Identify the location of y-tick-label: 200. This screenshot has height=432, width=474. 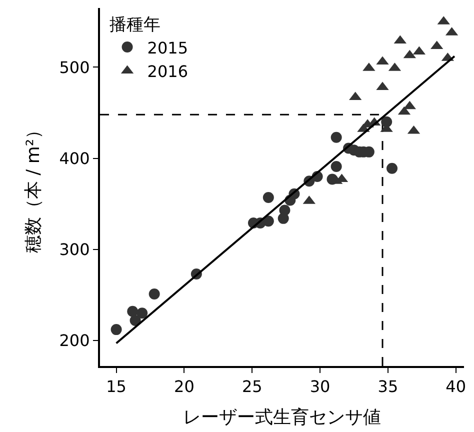
(74, 340).